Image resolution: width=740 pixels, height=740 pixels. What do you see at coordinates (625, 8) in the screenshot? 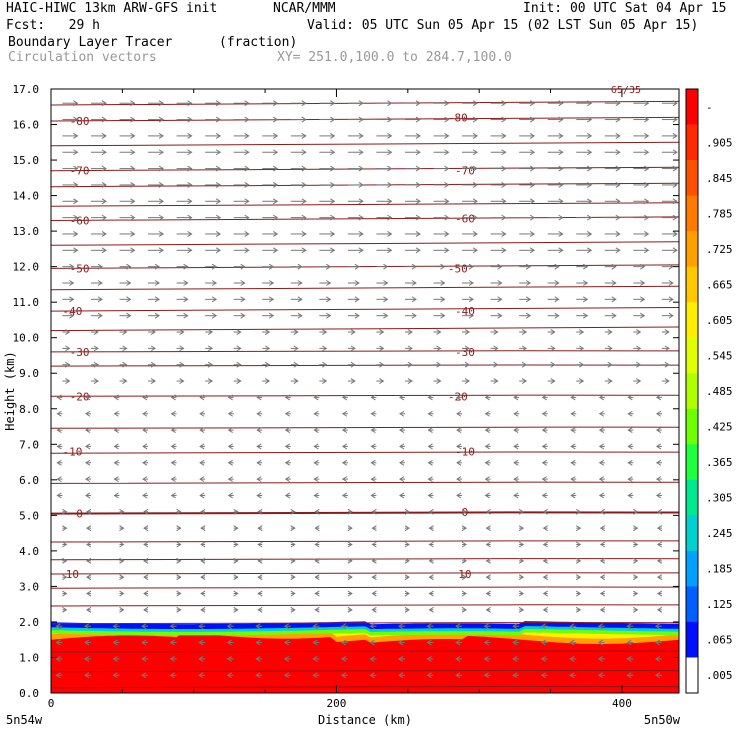
I see `init-time: Init: 00 UTC Sat 04 Apr 15` at bounding box center [625, 8].